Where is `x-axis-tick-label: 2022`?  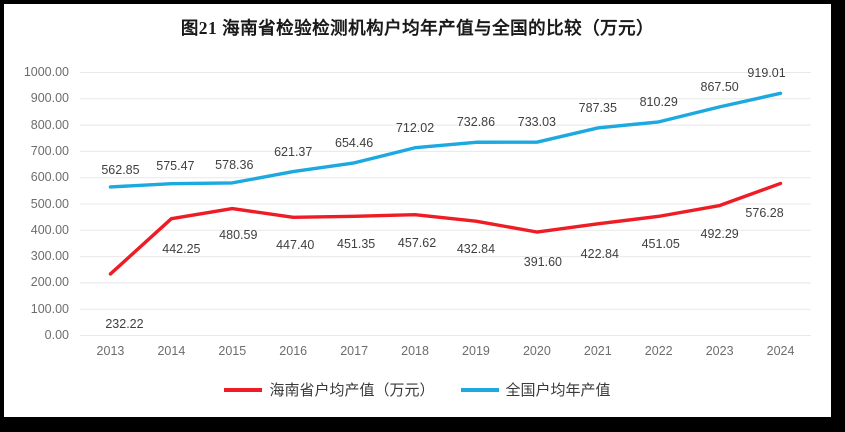
x-axis-tick-label: 2022 is located at coordinates (658, 351).